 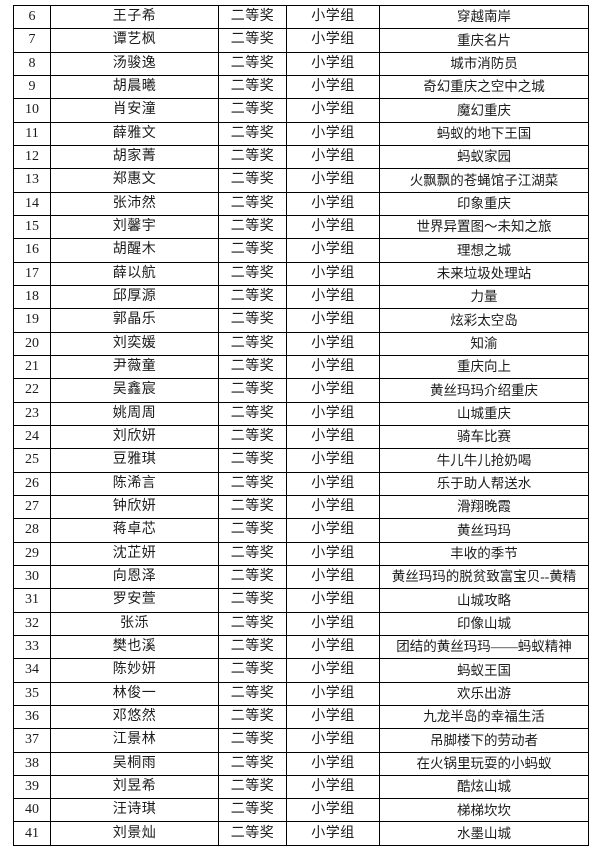 I want to click on cell-row-number: 23, so click(x=32, y=413).